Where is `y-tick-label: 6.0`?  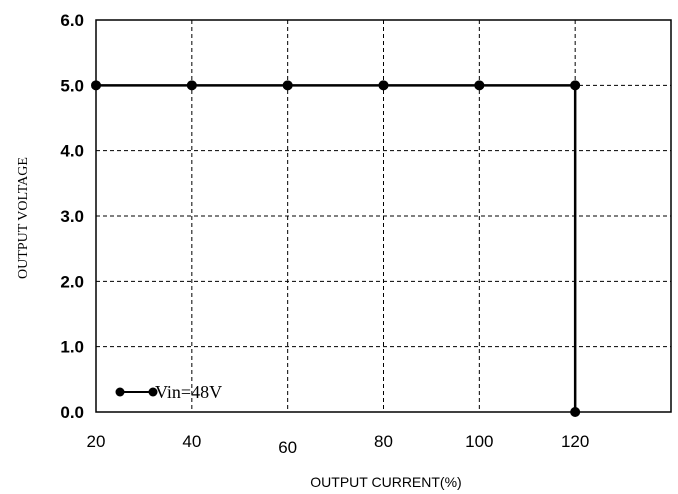 y-tick-label: 6.0 is located at coordinates (72, 20).